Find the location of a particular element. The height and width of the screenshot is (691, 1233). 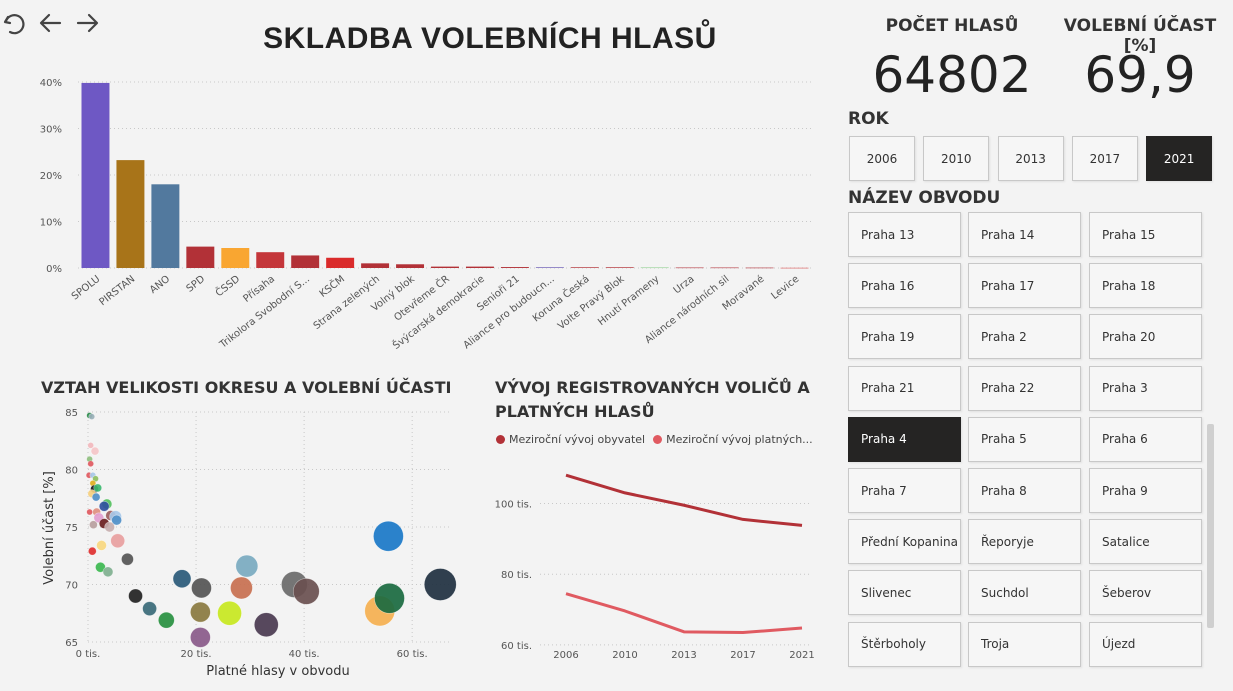

district-slicer-label: NÁZEV OBVODU is located at coordinates (924, 198).